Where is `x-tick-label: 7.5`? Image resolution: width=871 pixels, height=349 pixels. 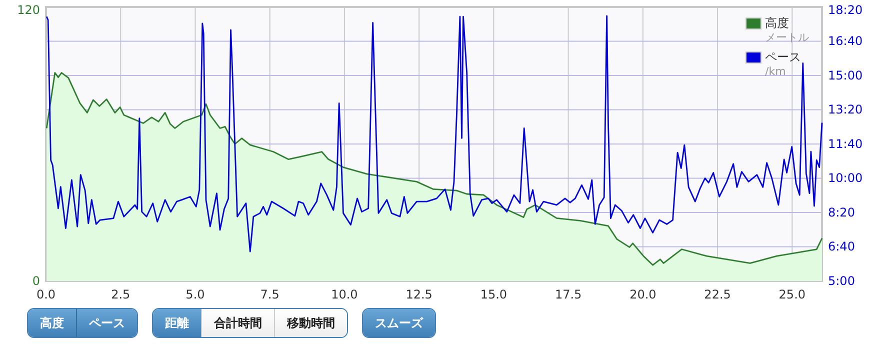 x-tick-label: 7.5 is located at coordinates (270, 295).